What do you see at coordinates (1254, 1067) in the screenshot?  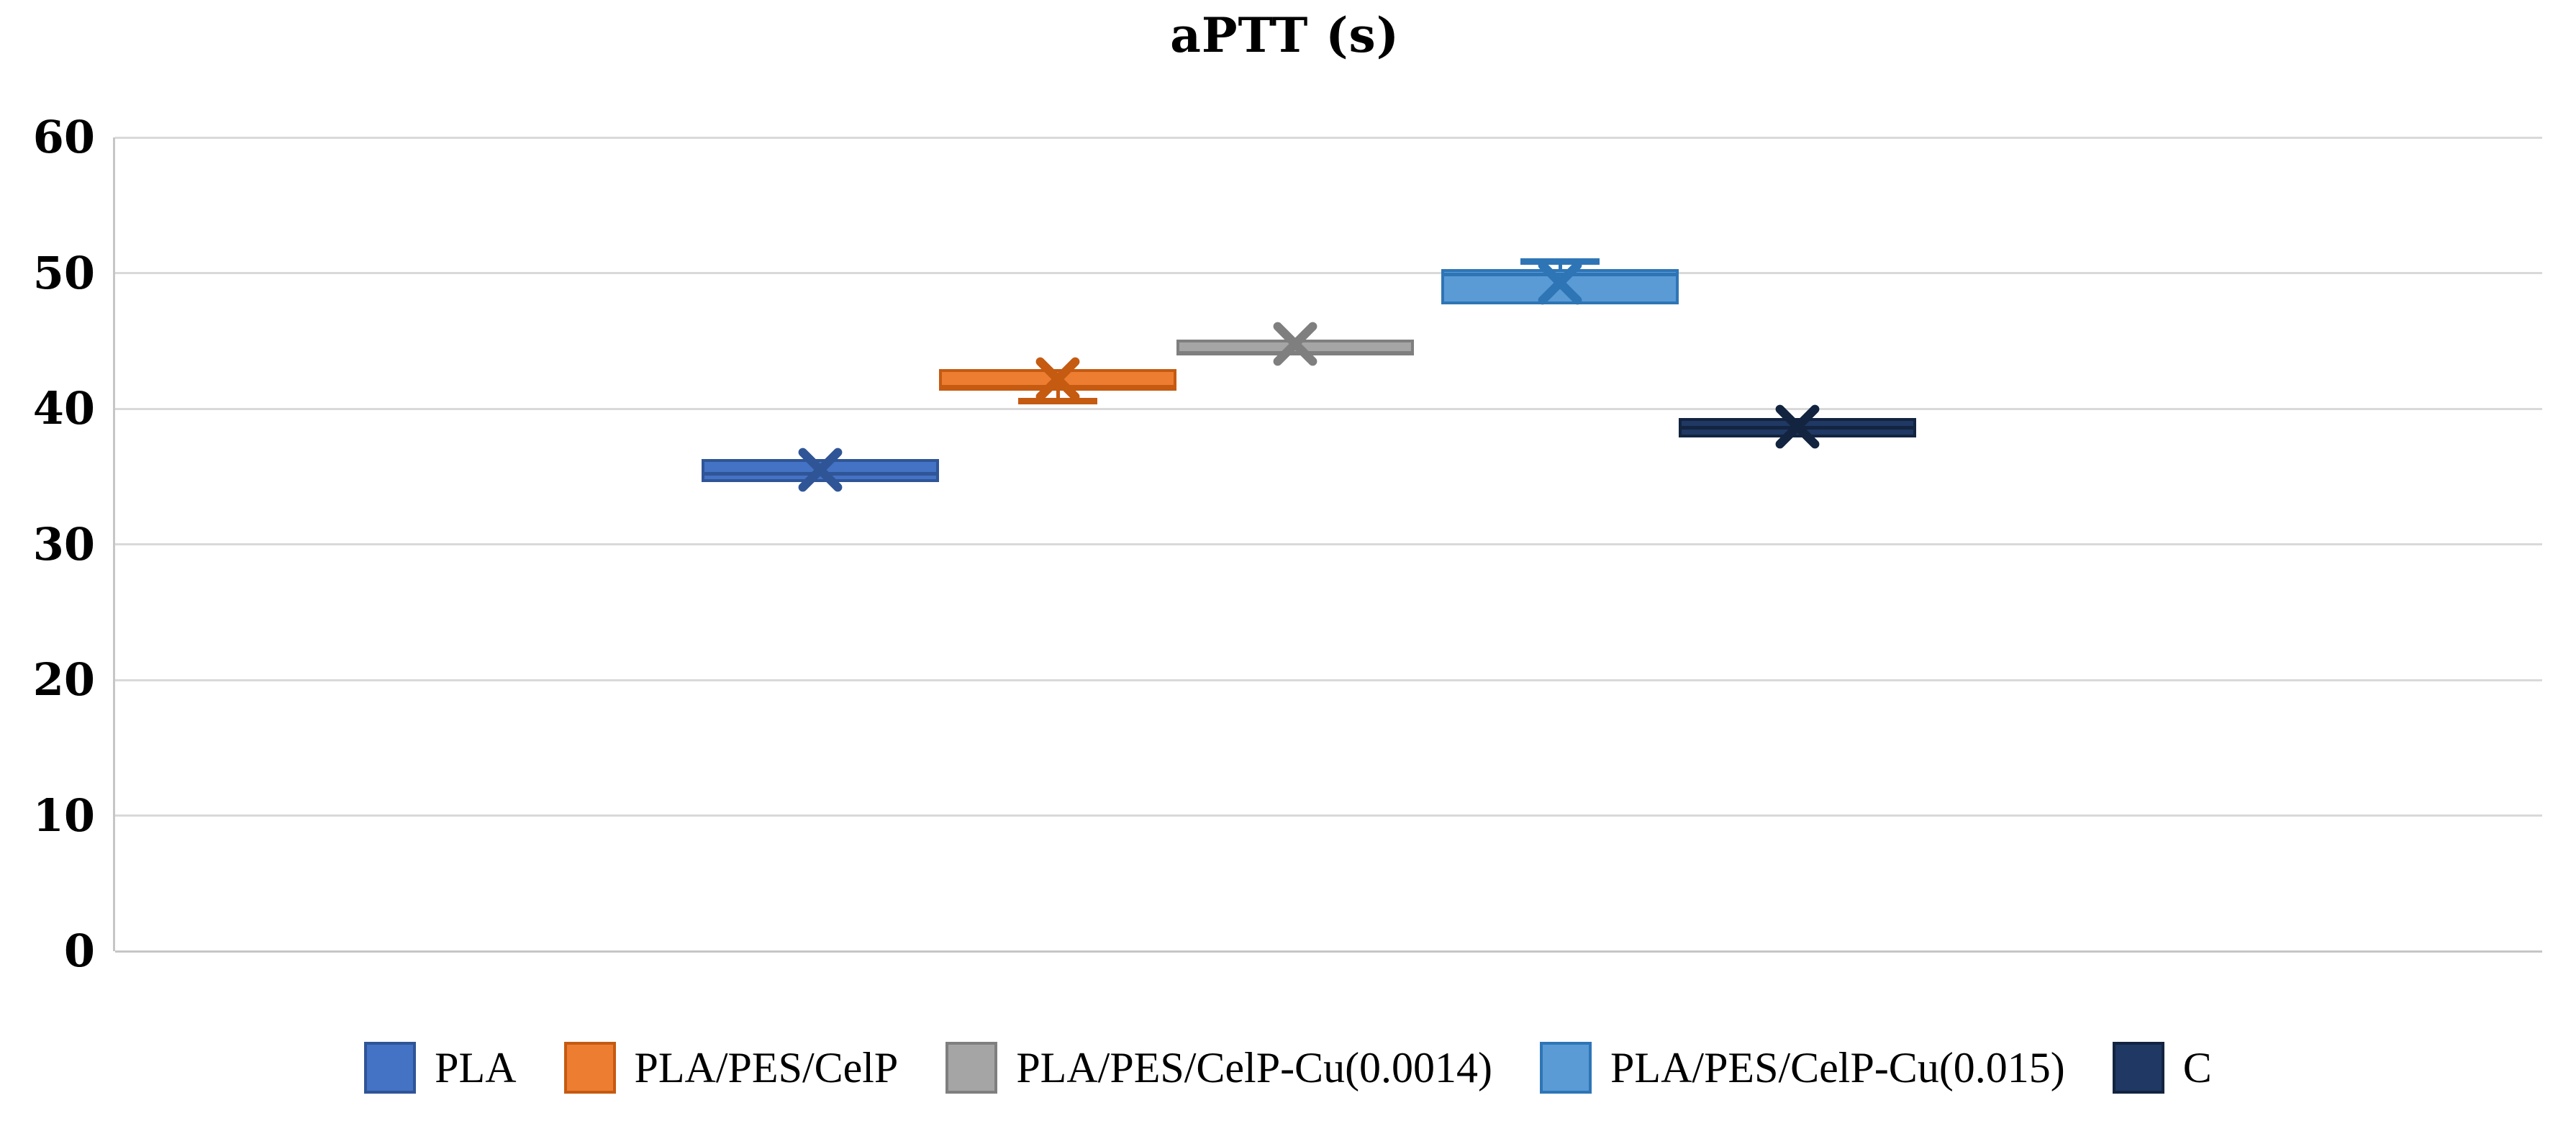 I see `legend-label: PLA/PES/CelP-Cu(0.0014)` at bounding box center [1254, 1067].